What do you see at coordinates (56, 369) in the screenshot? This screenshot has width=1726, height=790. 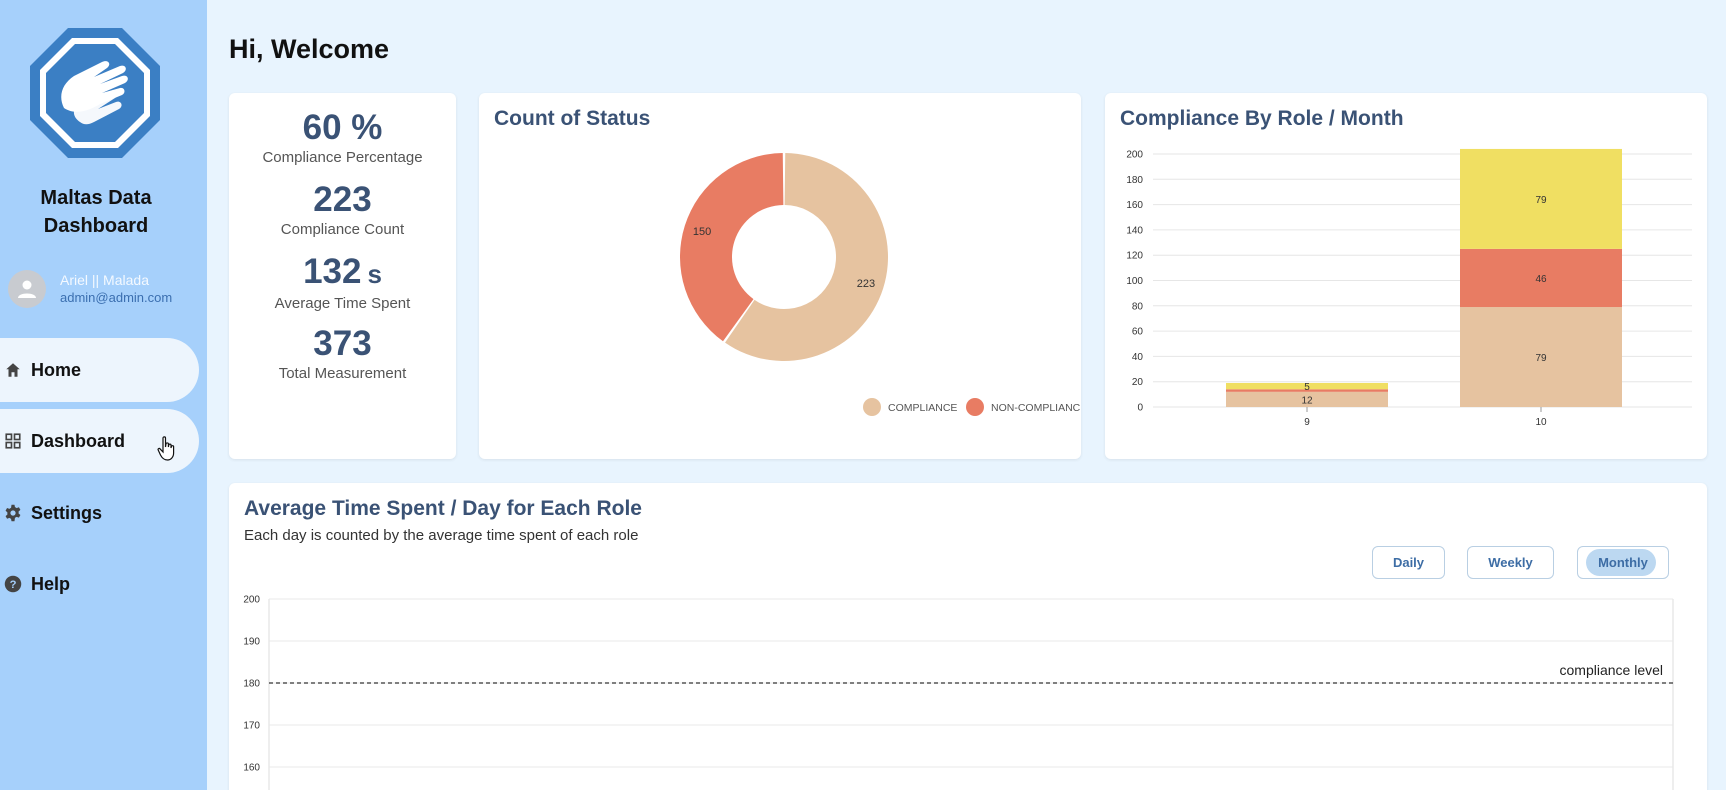 I see `nav-label-home: Home` at bounding box center [56, 369].